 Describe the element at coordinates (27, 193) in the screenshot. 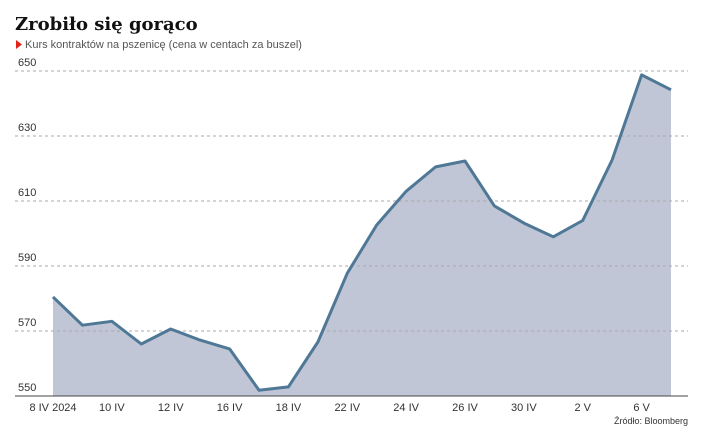

I see `y-tick-label: 610` at that location.